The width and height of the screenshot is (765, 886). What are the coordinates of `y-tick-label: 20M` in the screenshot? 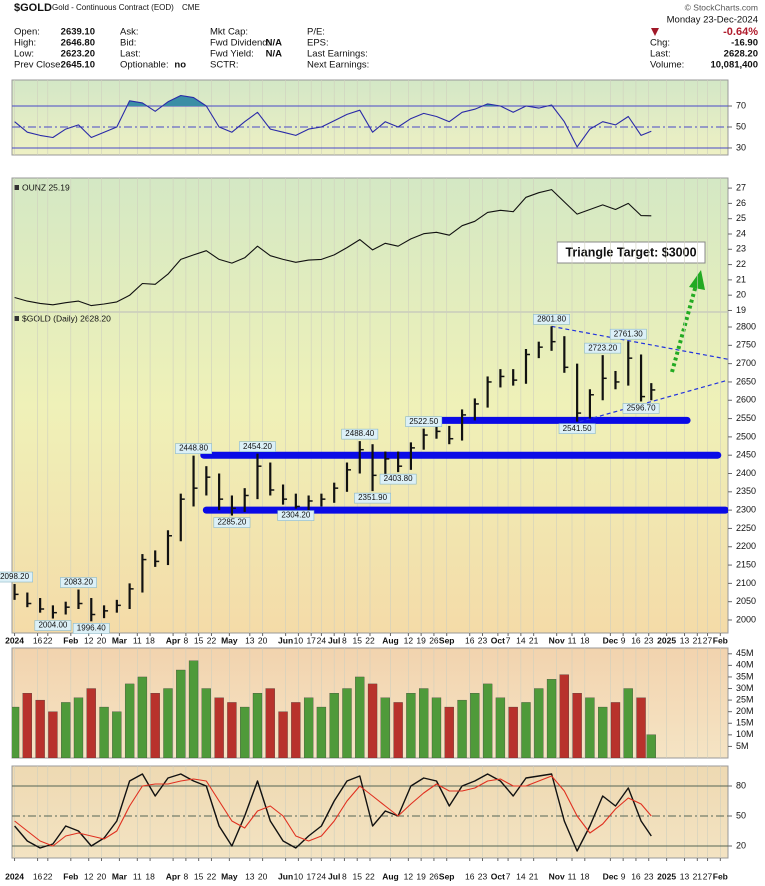 It's located at (745, 711).